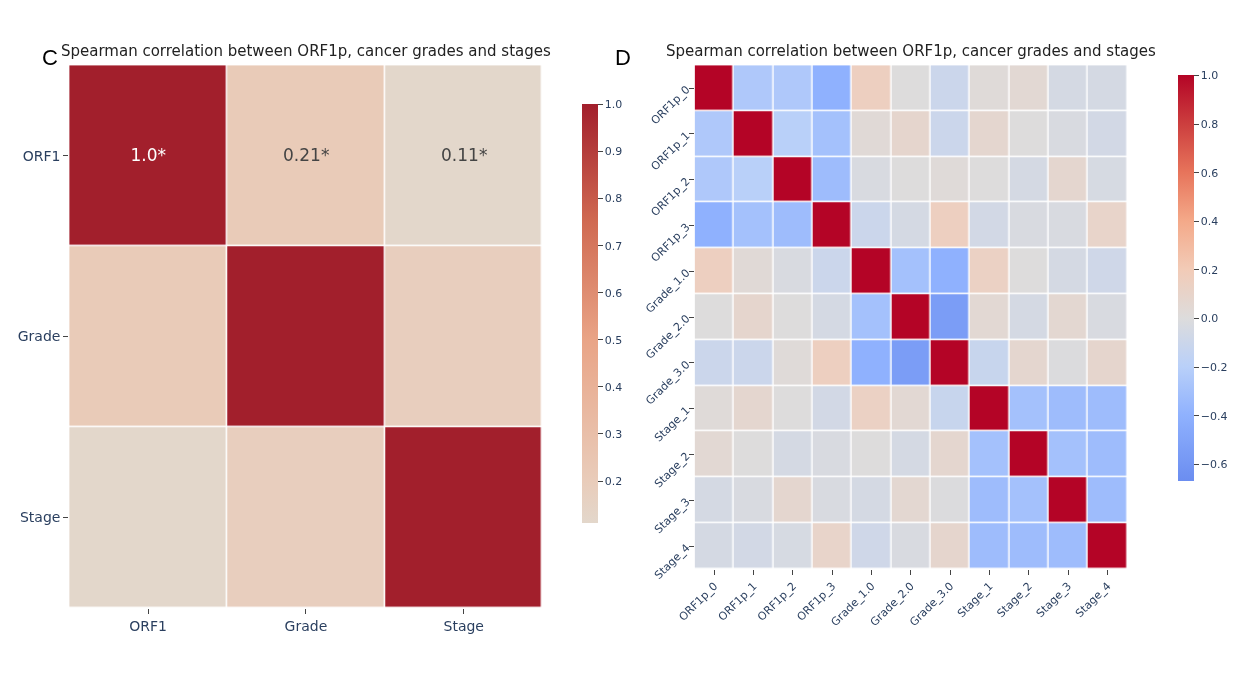 This screenshot has width=1250, height=691. I want to click on color-bar-label: −0.2, so click(1214, 367).